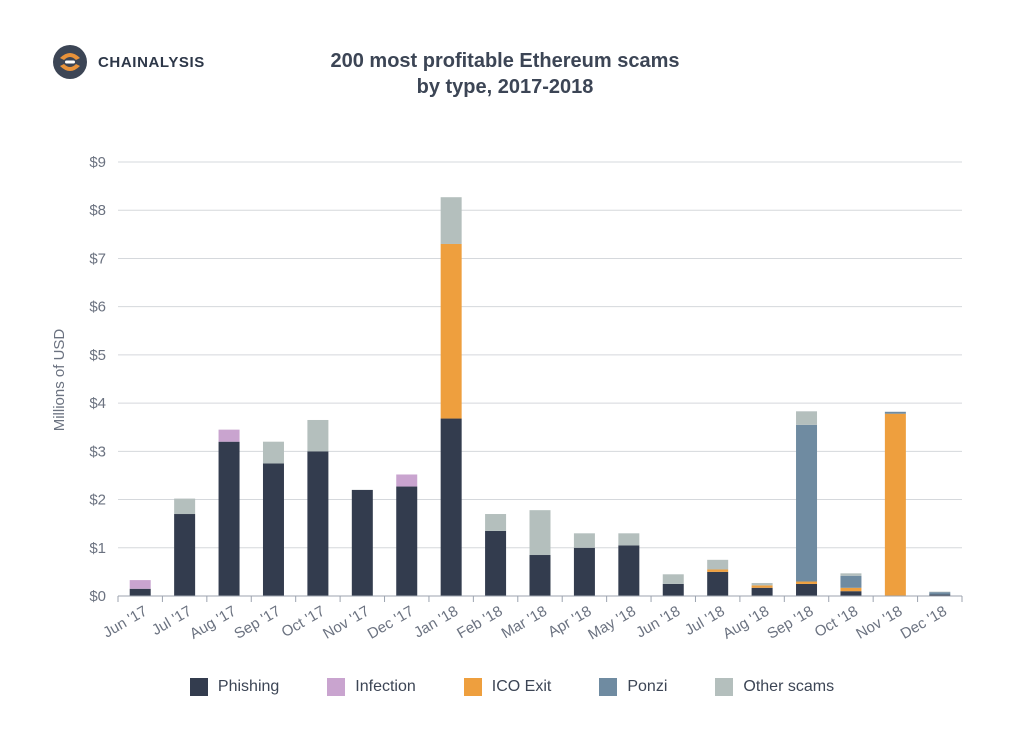 Image resolution: width=1024 pixels, height=745 pixels. Describe the element at coordinates (505, 87) in the screenshot. I see `chart-title-line-2: by type, 2017-2018` at that location.